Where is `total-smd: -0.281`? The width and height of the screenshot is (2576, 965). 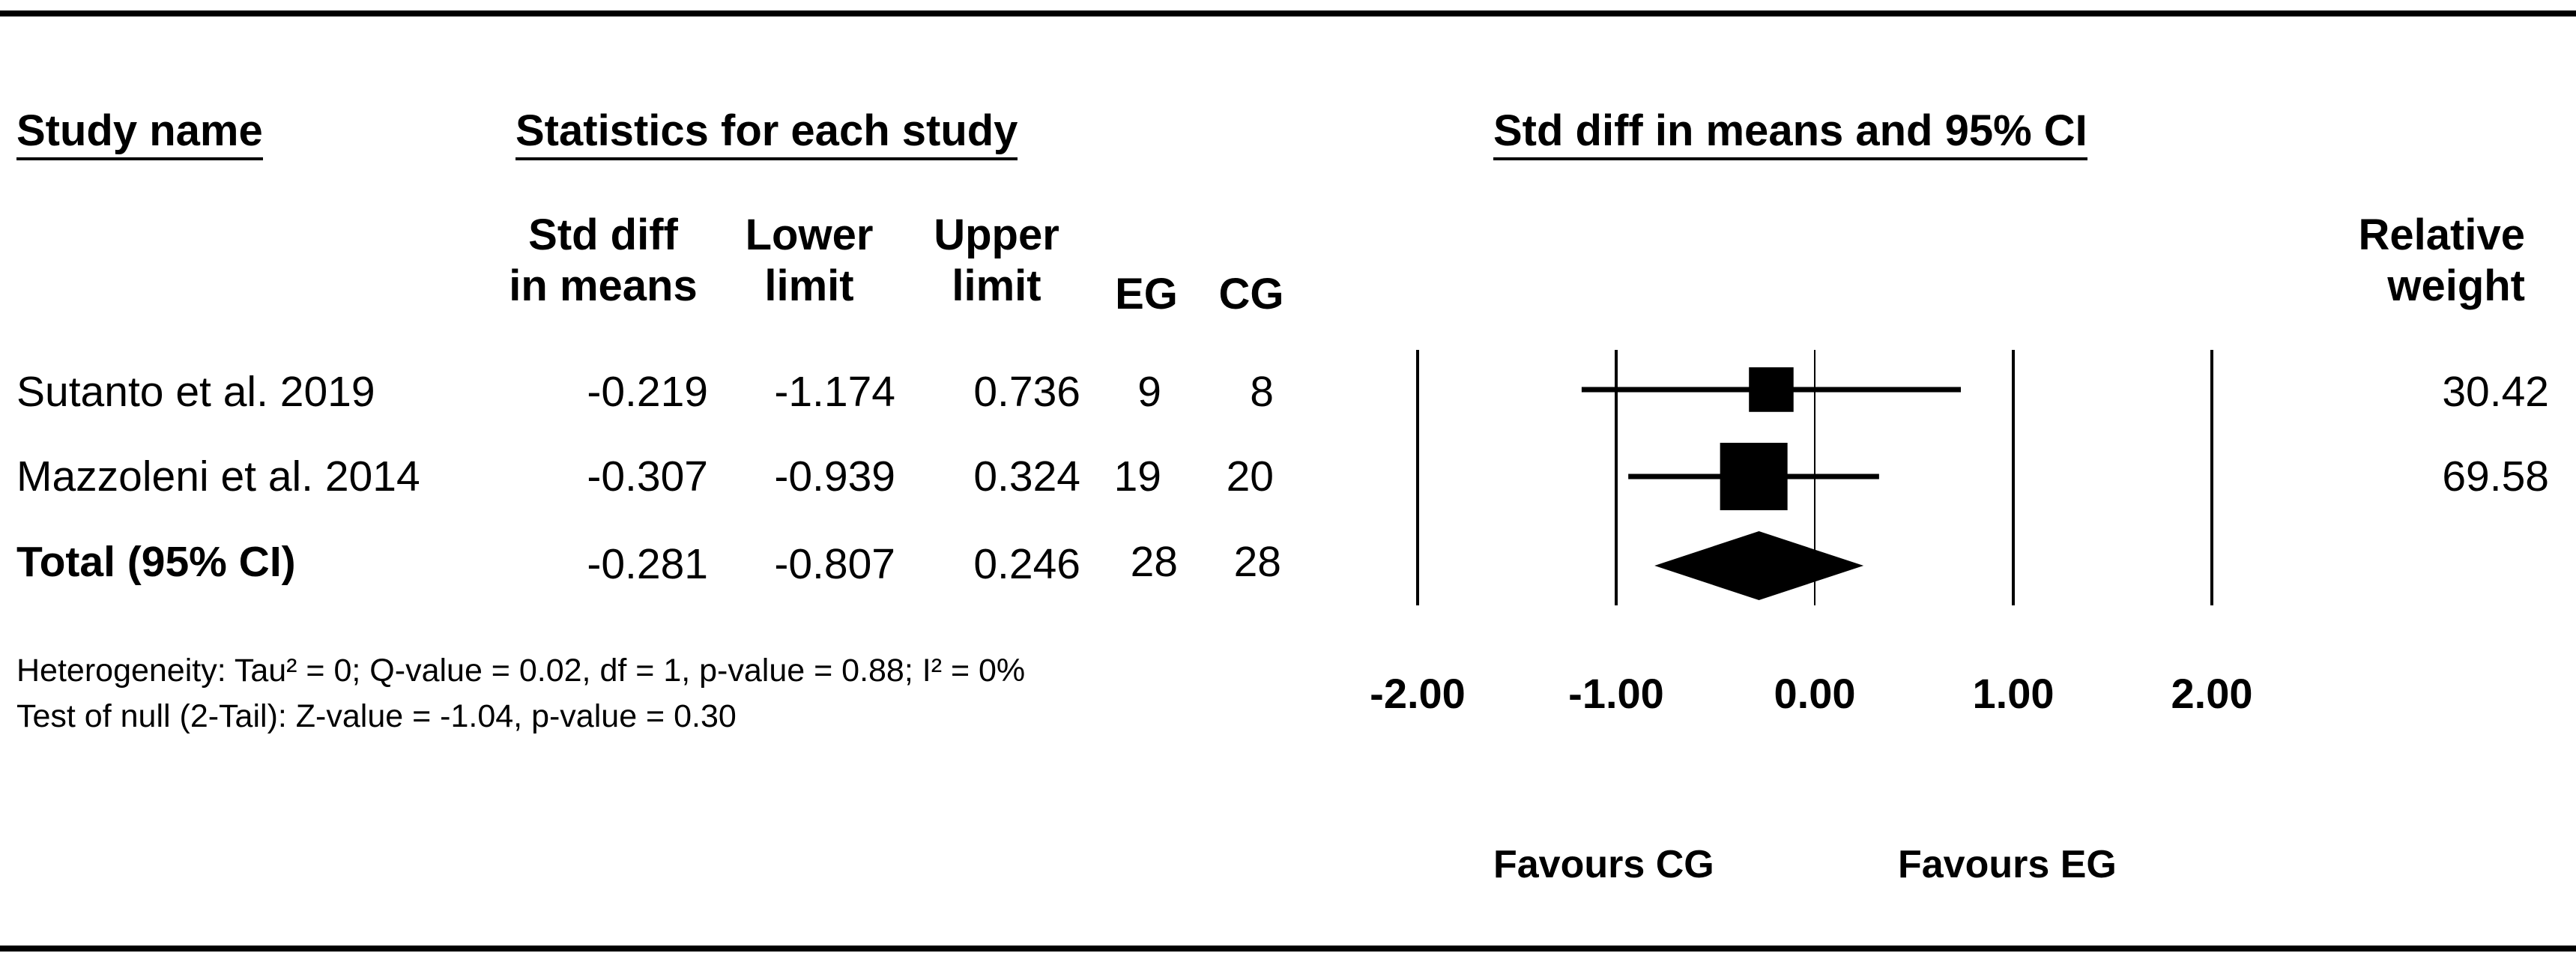 total-smd: -0.281 is located at coordinates (647, 564).